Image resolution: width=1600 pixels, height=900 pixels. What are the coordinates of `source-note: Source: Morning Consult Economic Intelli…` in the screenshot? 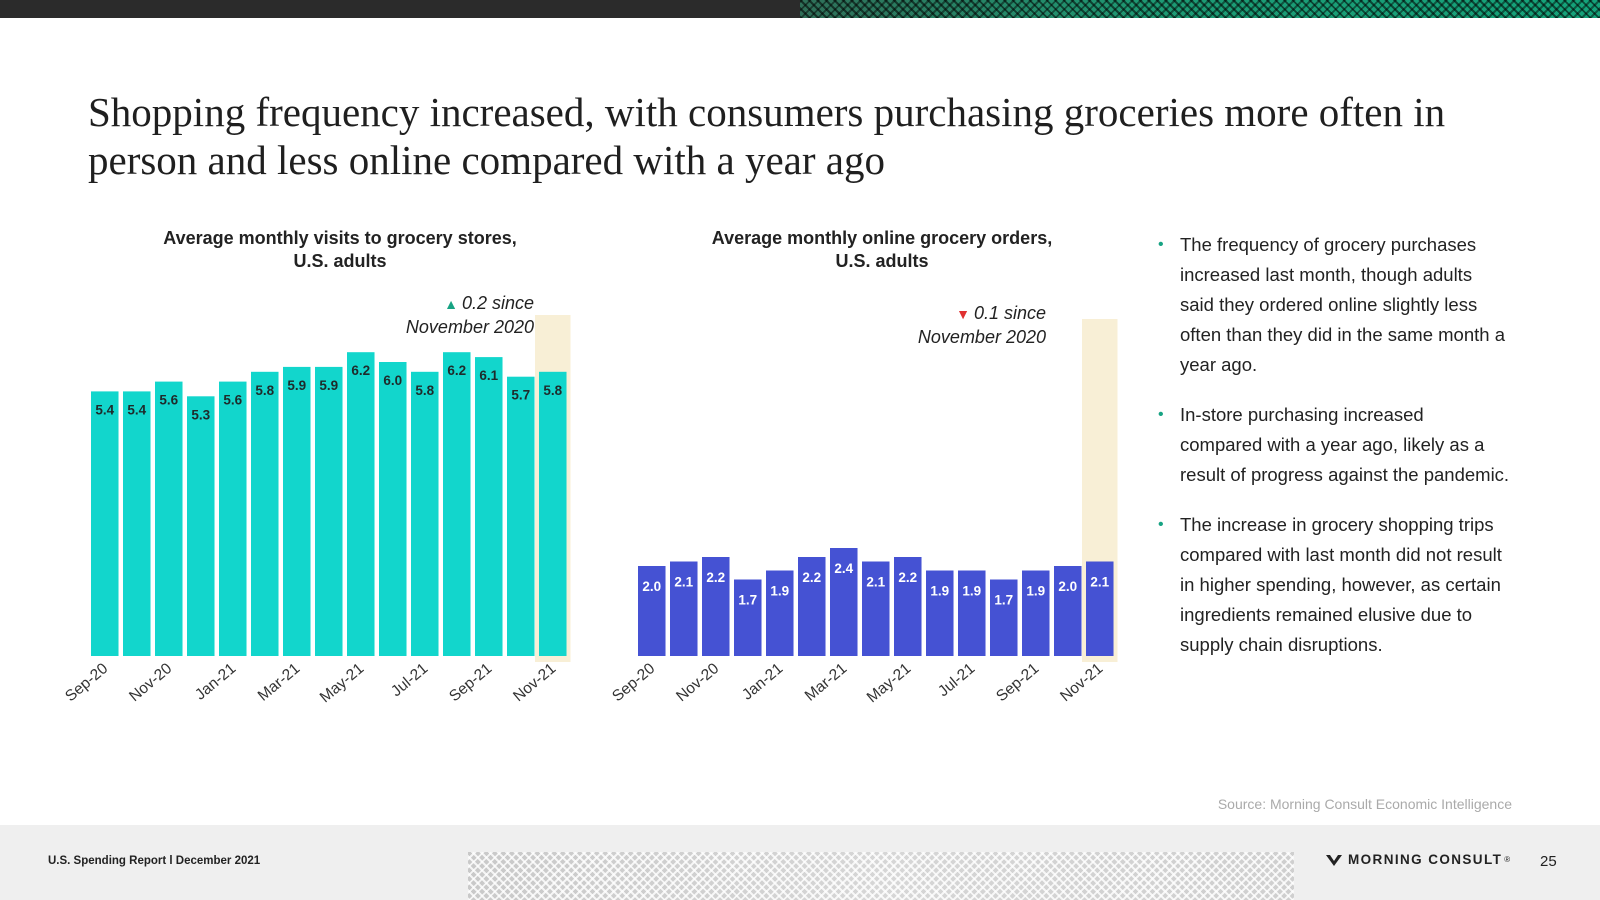 It's located at (1364, 804).